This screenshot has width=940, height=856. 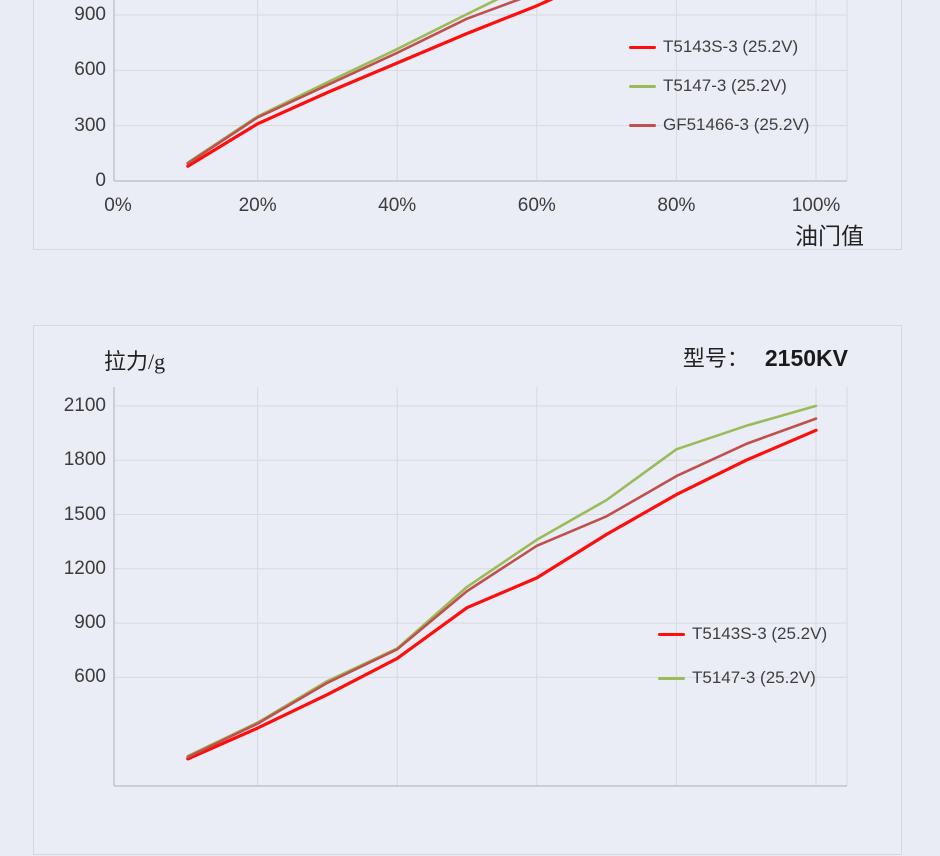 What do you see at coordinates (135, 361) in the screenshot?
I see `y-axis-title: 拉力/g` at bounding box center [135, 361].